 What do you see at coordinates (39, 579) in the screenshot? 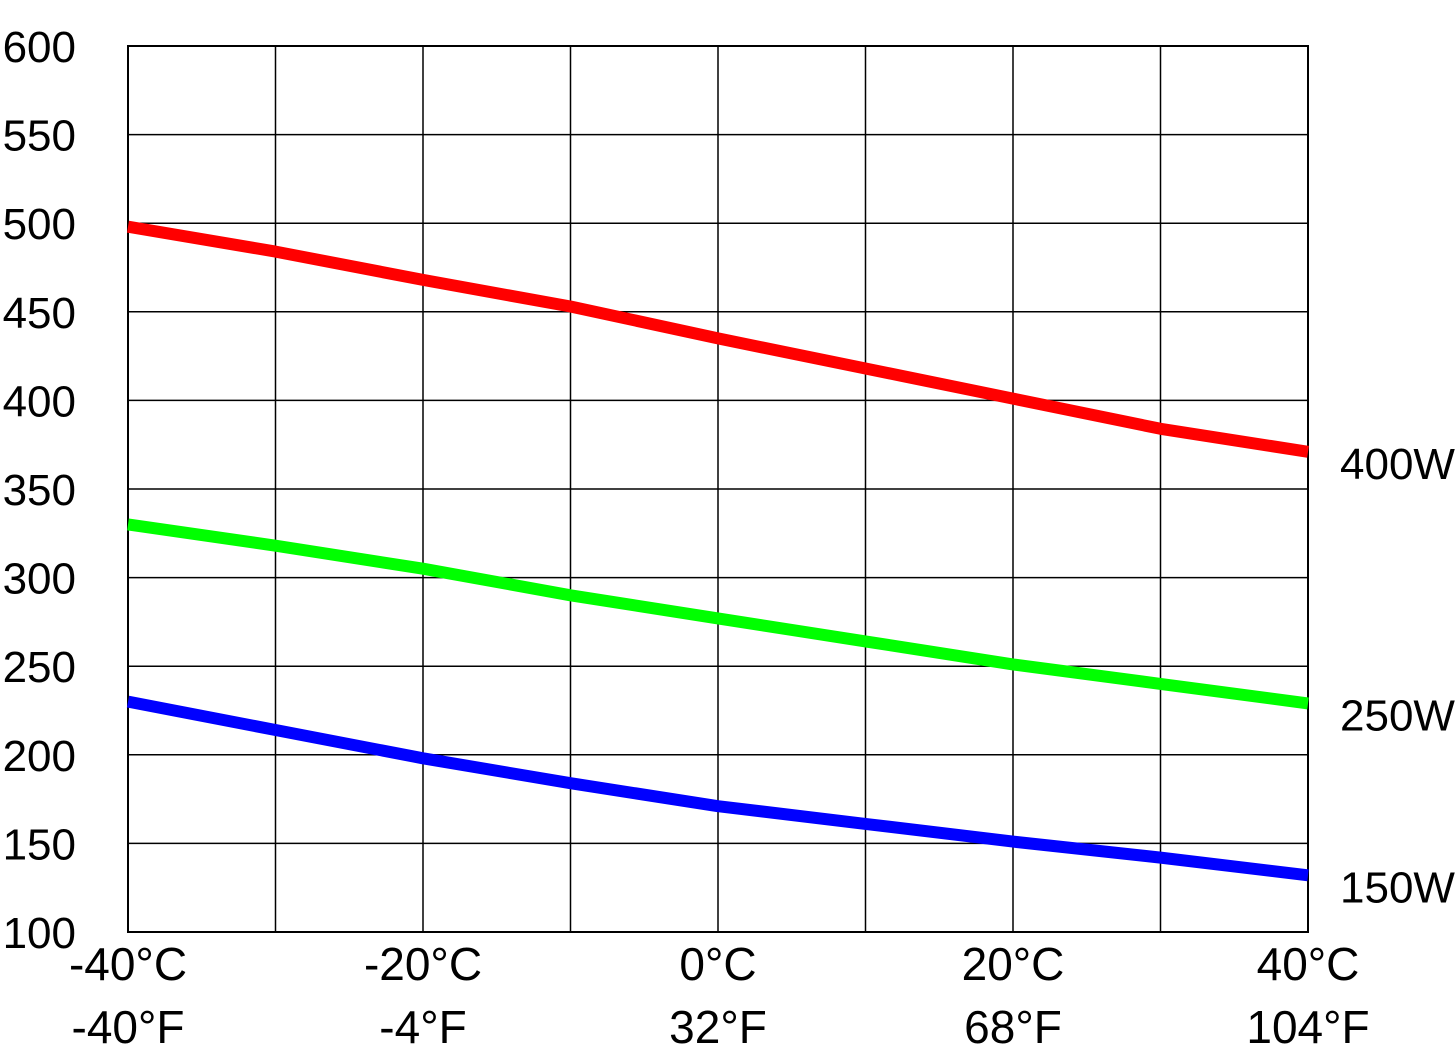
I see `y-tick-label: 300` at bounding box center [39, 579].